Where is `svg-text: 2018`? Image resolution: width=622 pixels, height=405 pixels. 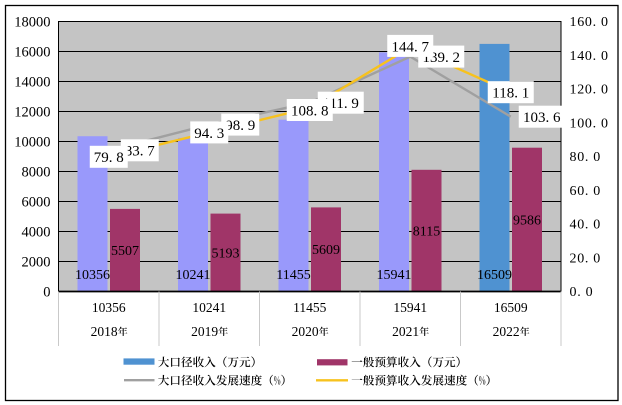
svg-text: 2018 is located at coordinates (104, 331).